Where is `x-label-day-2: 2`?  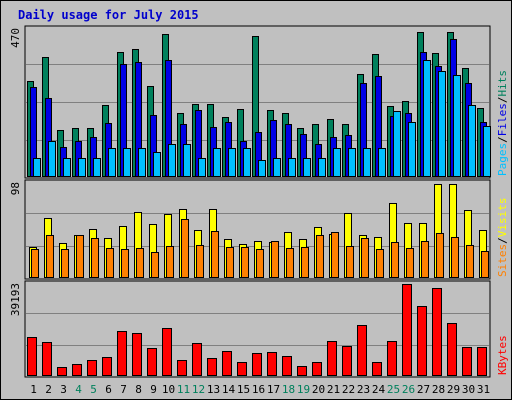 x-label-day-2: 2 is located at coordinates (48, 389).